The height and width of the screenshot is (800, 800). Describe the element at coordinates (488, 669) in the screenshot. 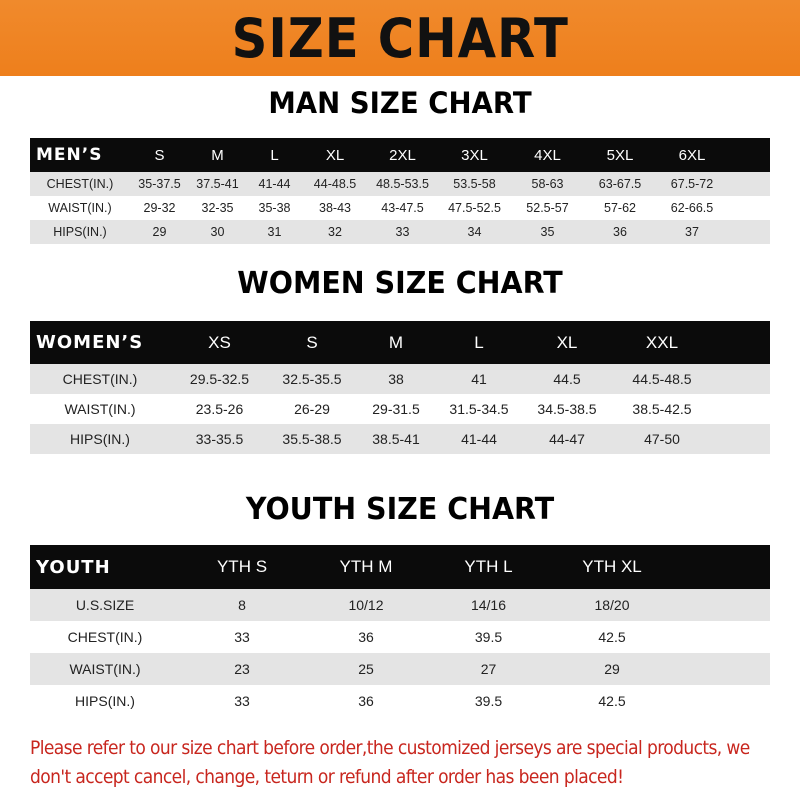

I see `cell-value: 27` at that location.